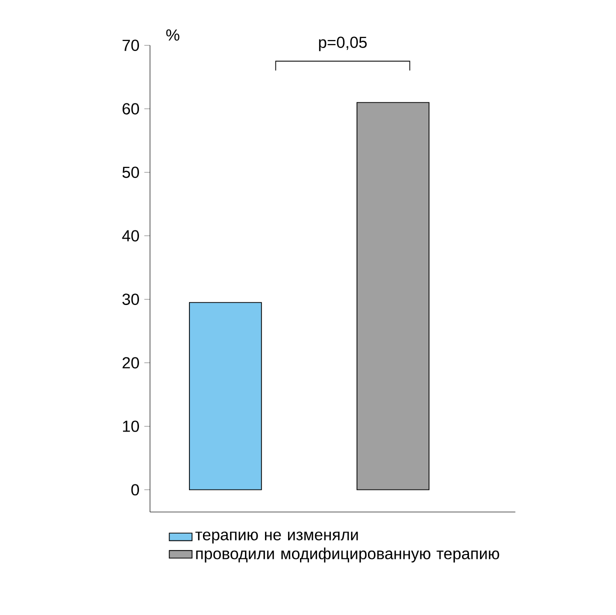  I want to click on y-tick-label: 30, so click(130, 299).